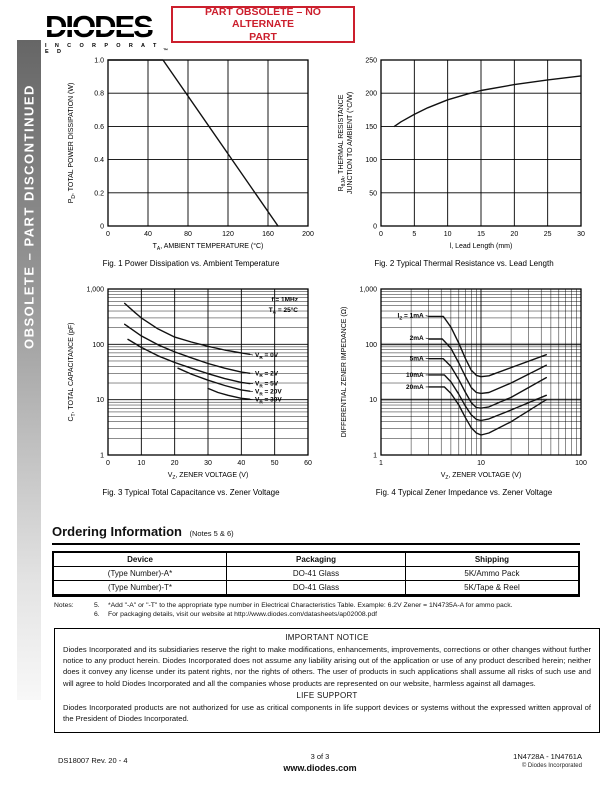  I want to click on svg-text: VR = 2V, so click(267, 374).